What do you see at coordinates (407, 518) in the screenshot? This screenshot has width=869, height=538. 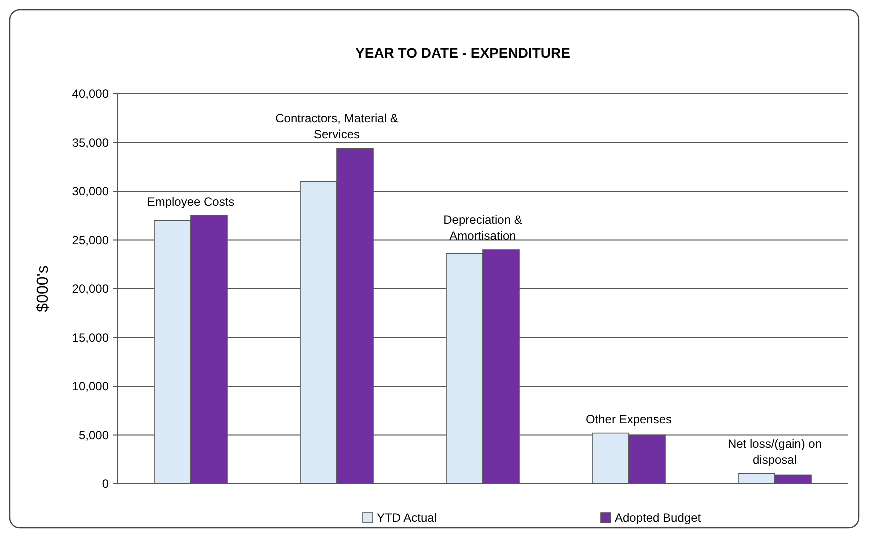 I see `legend-label: YTD Actual` at bounding box center [407, 518].